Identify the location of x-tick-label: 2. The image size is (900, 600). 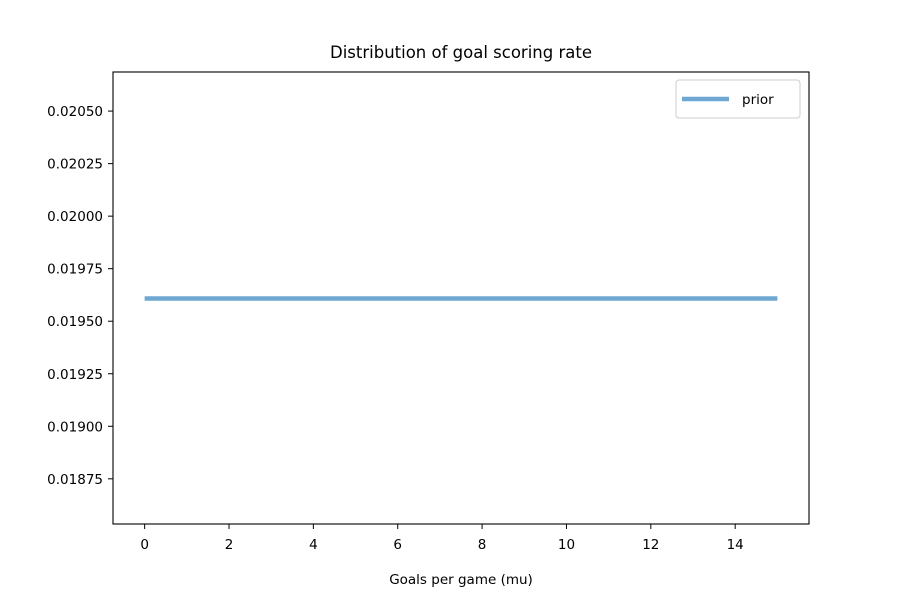
(229, 545).